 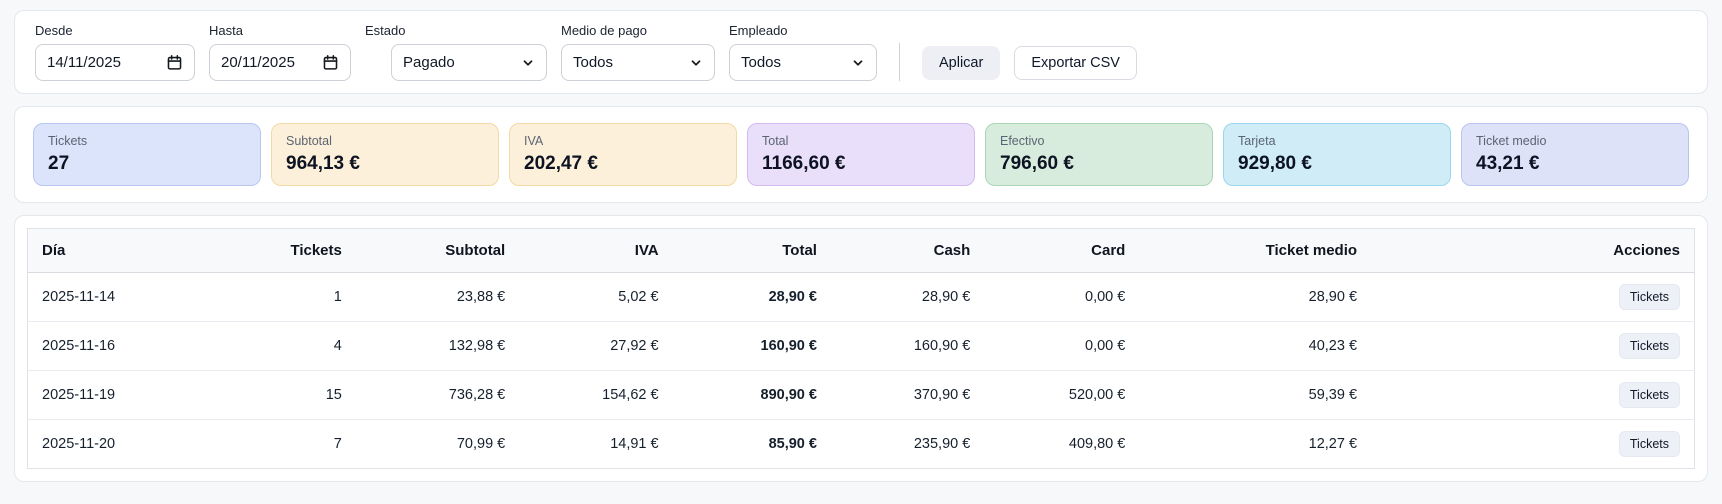 I want to click on card-label: Total, so click(x=775, y=141).